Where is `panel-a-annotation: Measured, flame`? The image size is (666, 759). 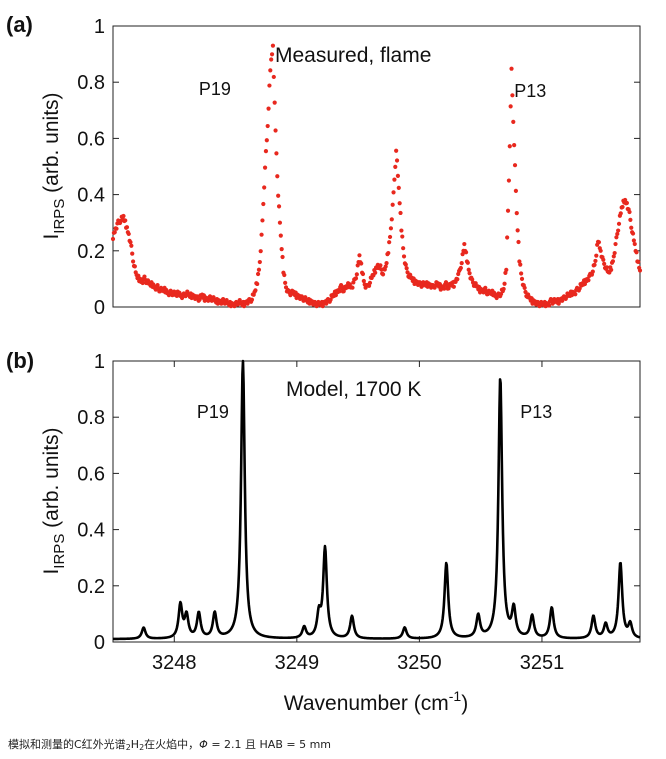 panel-a-annotation: Measured, flame is located at coordinates (353, 55).